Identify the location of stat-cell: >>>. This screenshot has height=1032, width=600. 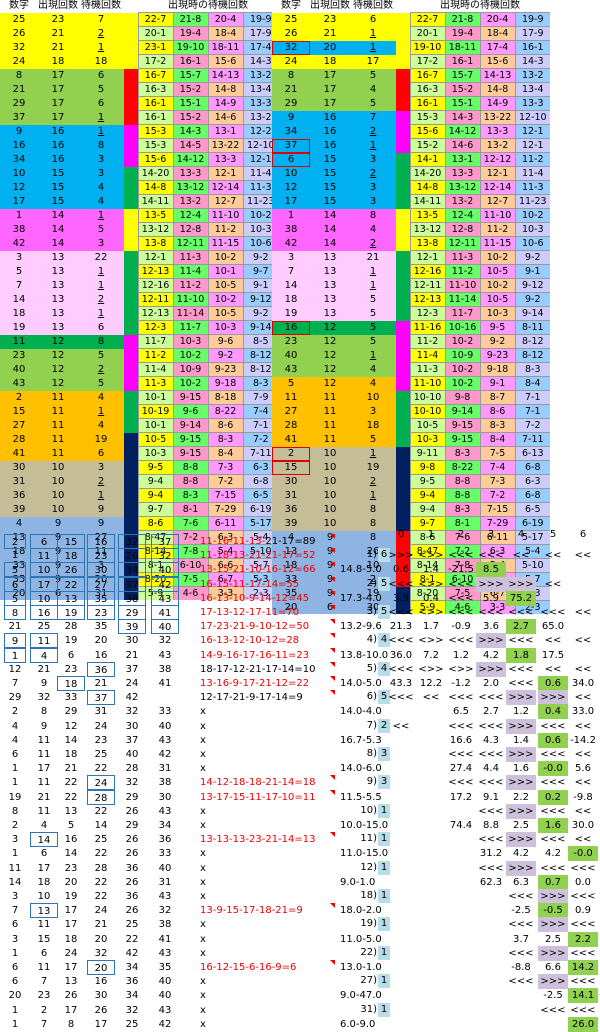
(401, 556).